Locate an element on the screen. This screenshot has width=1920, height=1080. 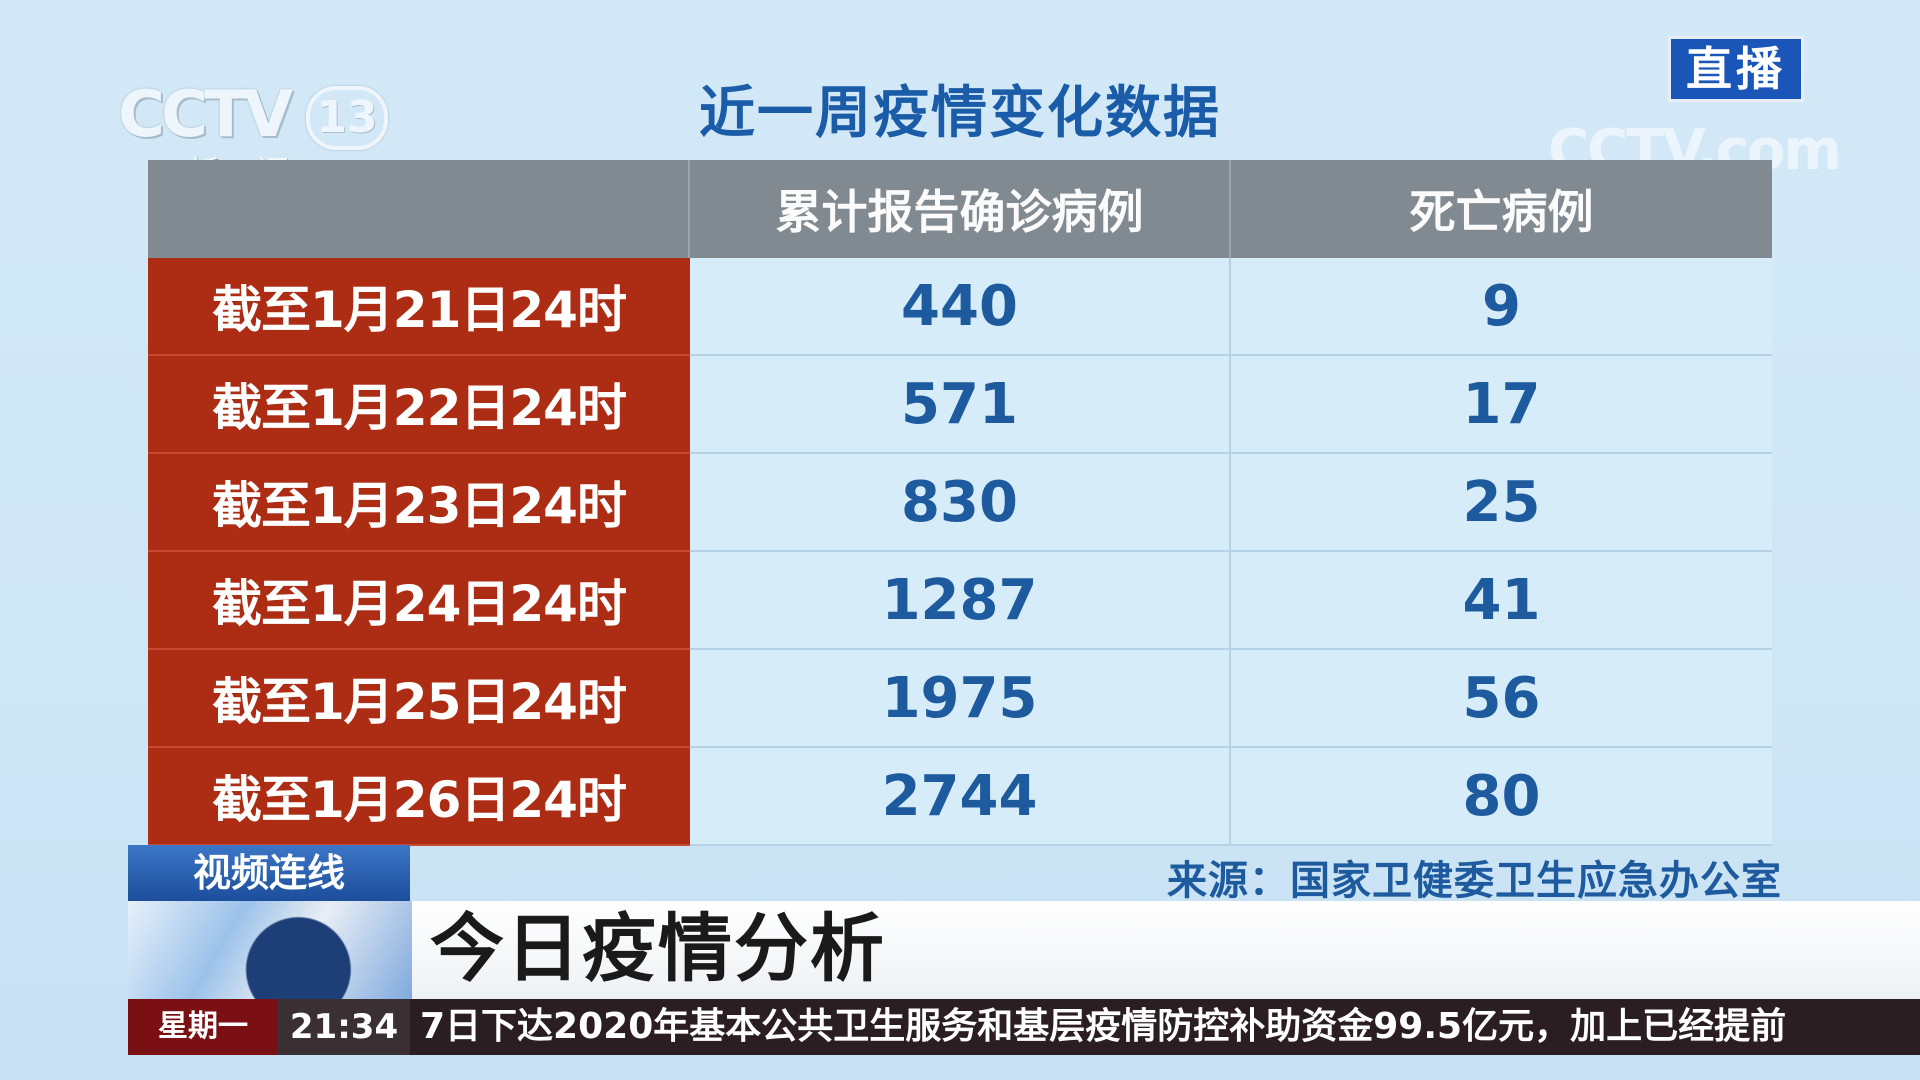
confirmed-cell: 830 is located at coordinates (960, 503).